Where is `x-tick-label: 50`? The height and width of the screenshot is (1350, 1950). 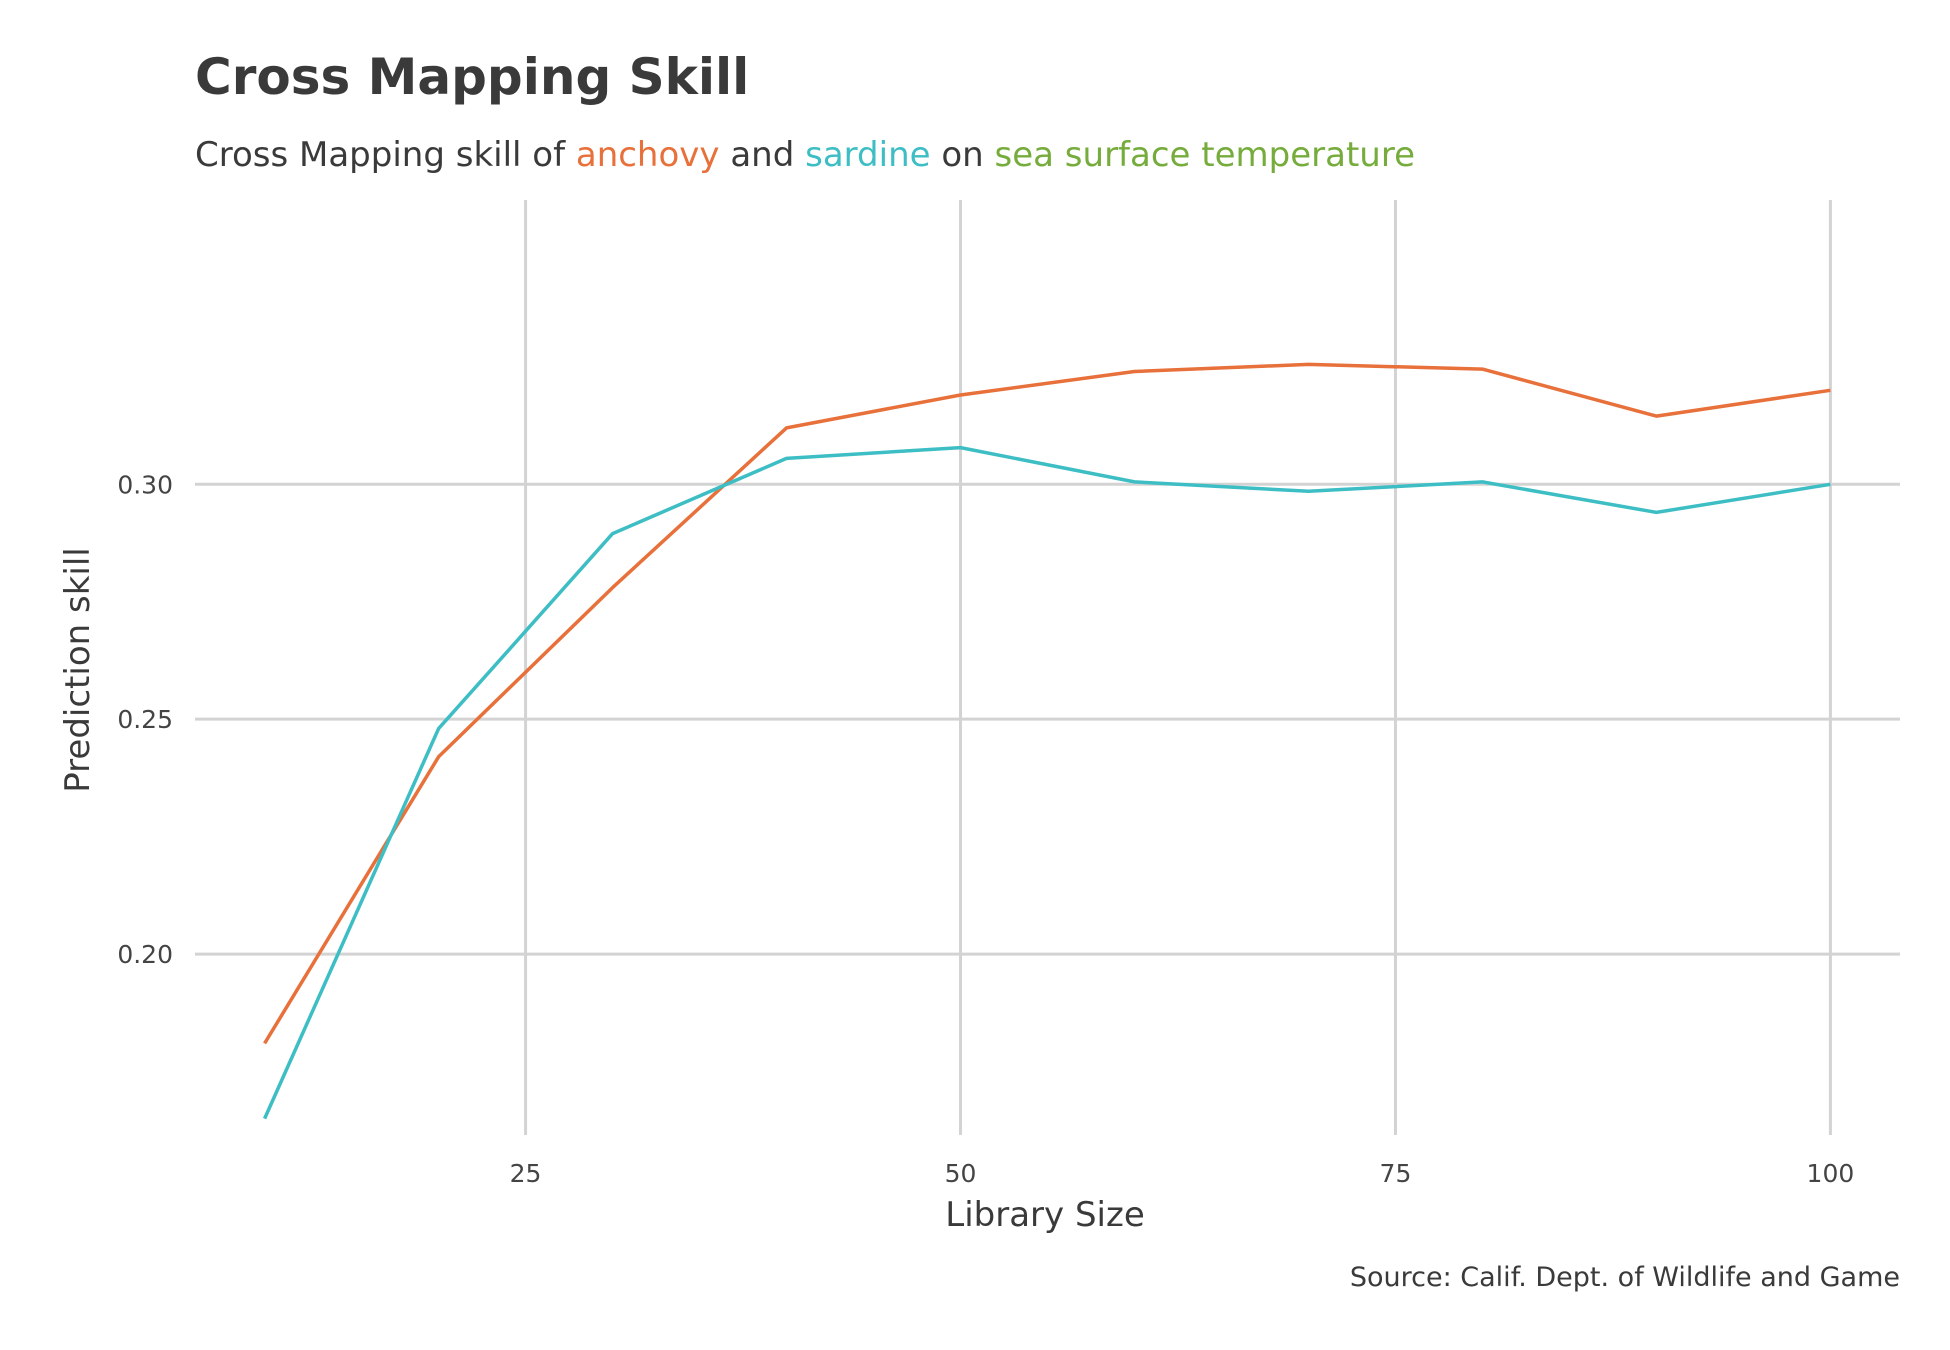 x-tick-label: 50 is located at coordinates (961, 1173).